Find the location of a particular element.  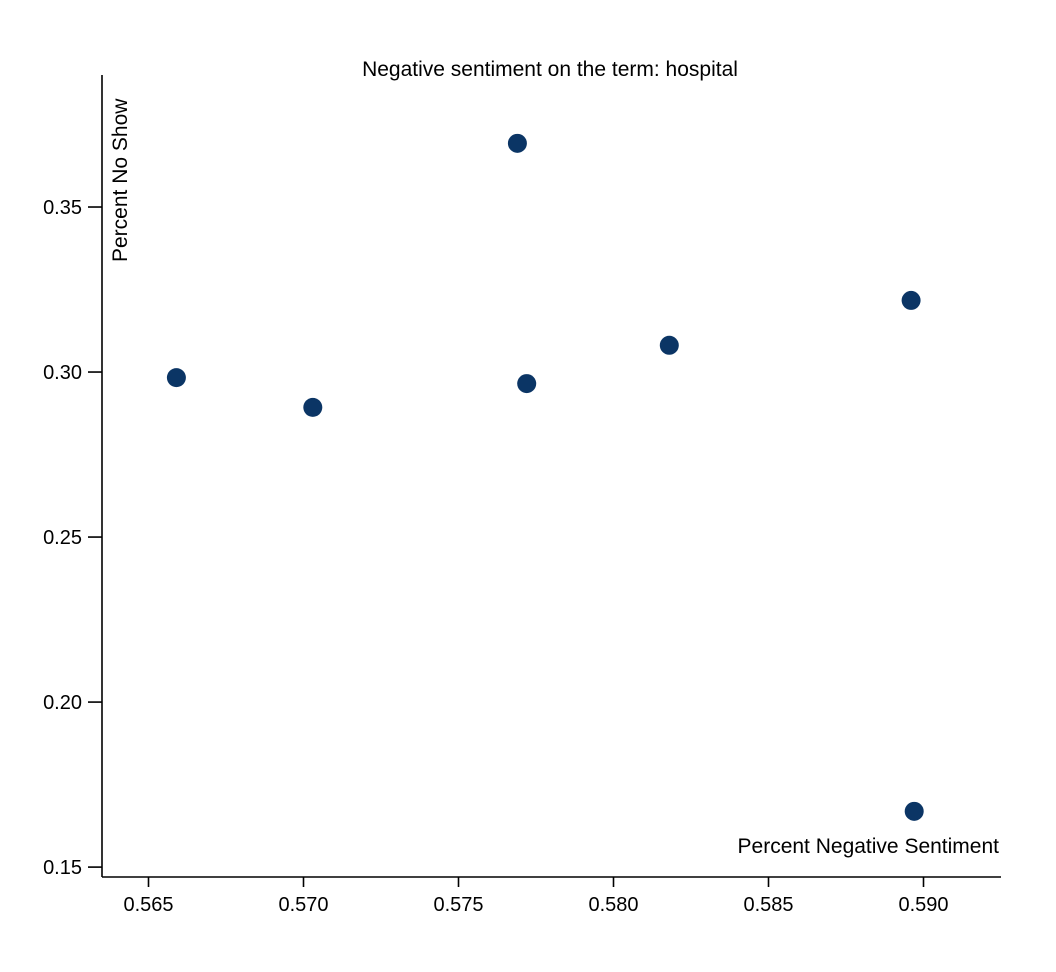

x-tick-label: 0.570 is located at coordinates (303, 905).